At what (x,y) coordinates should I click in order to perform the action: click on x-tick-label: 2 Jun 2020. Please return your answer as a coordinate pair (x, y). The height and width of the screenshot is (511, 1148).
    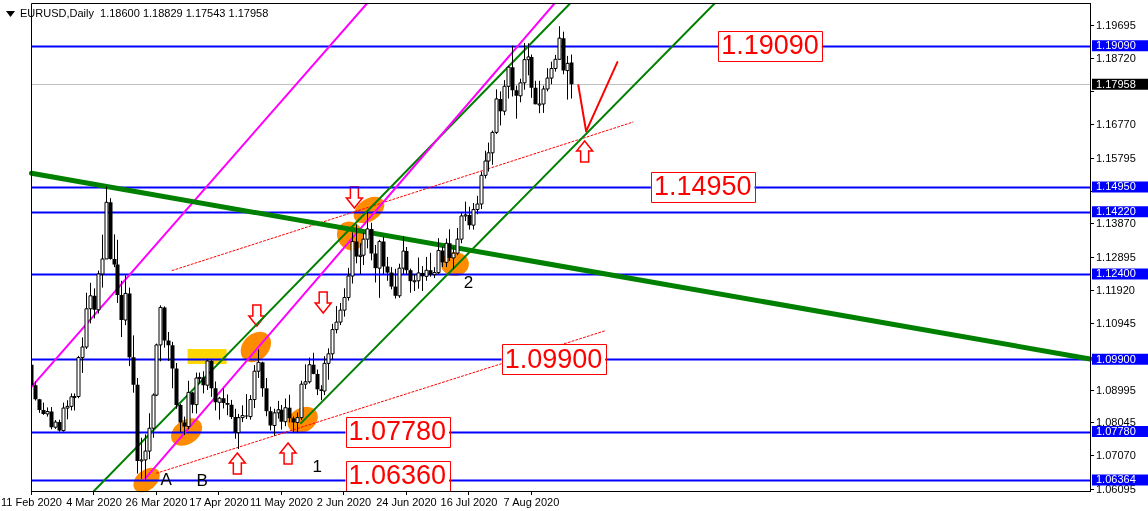
    Looking at the image, I should click on (344, 501).